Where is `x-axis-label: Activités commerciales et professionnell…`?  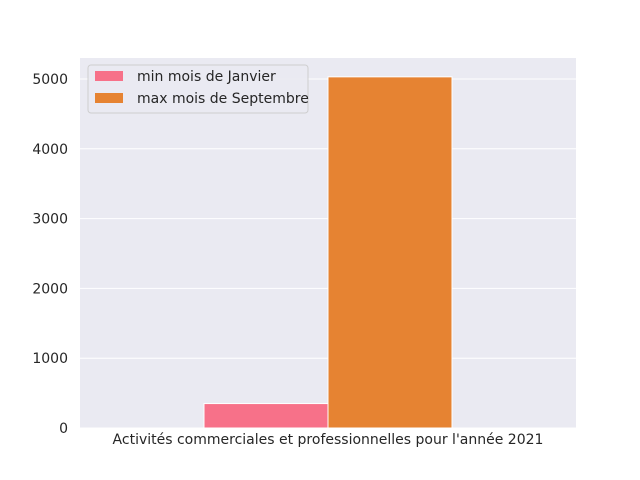 x-axis-label: Activités commerciales et professionnell… is located at coordinates (328, 440).